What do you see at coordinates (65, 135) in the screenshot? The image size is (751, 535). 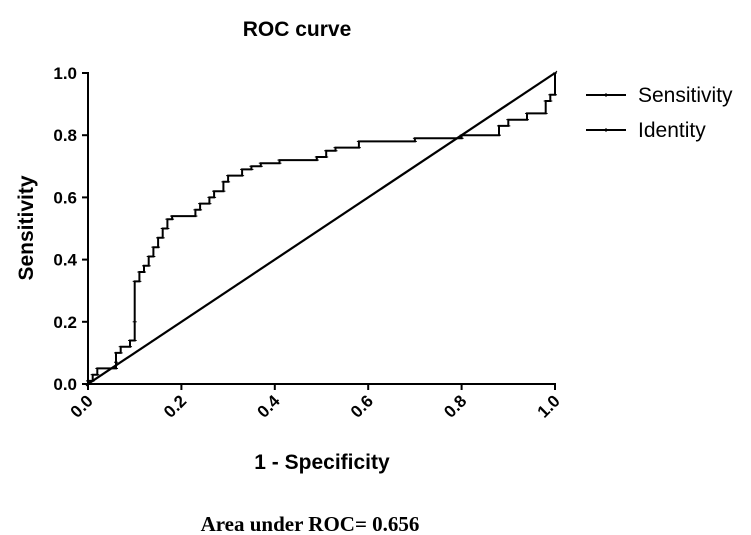 I see `y-tick-label: 0.8` at bounding box center [65, 135].